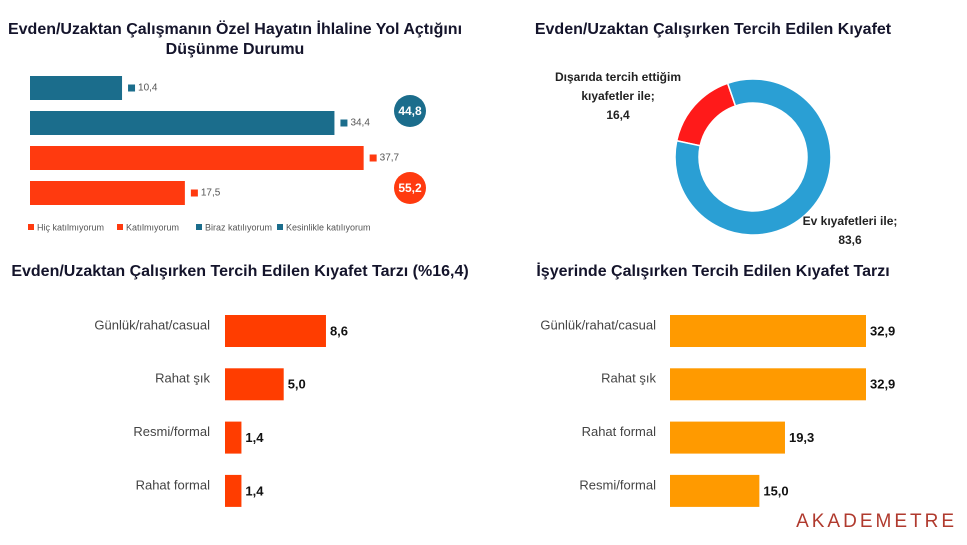  Describe the element at coordinates (618, 115) in the screenshot. I see `slice-value: 16,4` at that location.